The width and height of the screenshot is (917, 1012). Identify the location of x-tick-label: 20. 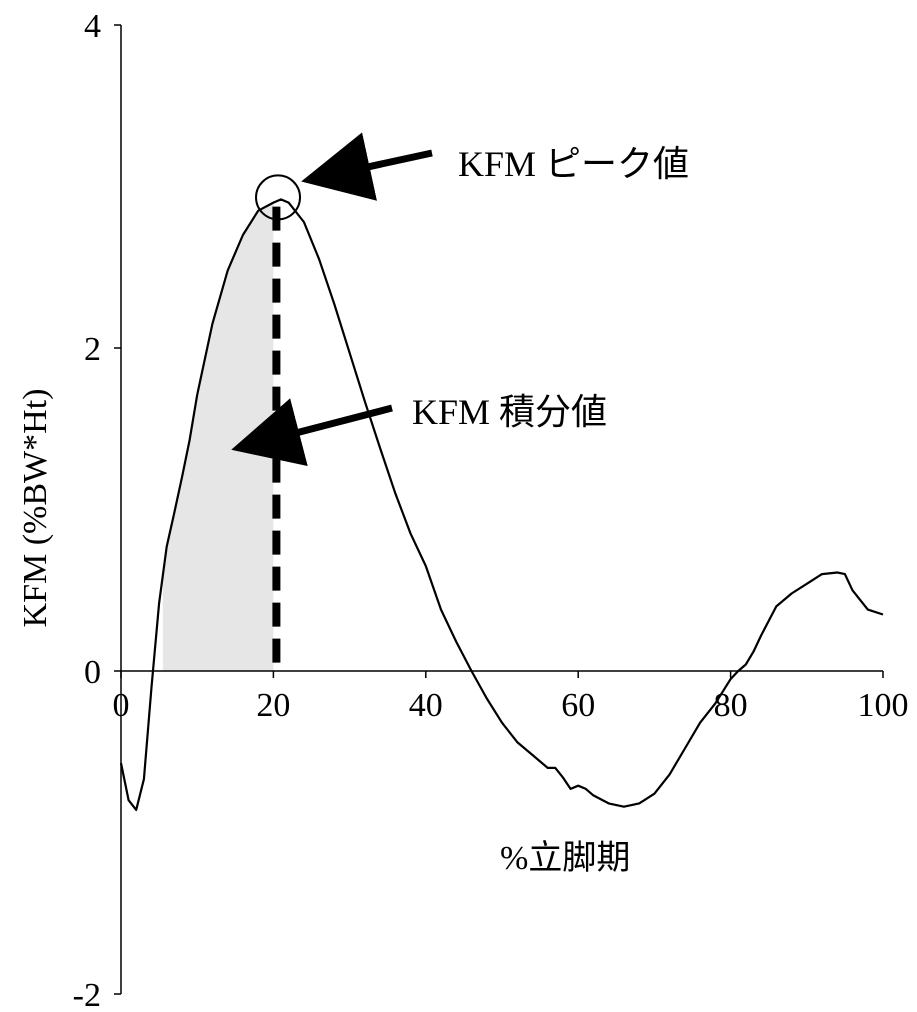
(273, 705).